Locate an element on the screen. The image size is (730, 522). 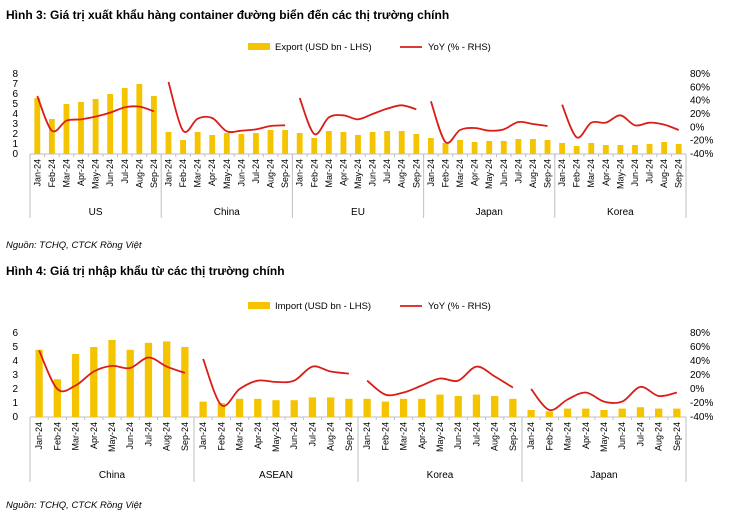
c2-left-tick: 1 is located at coordinates (15, 403).